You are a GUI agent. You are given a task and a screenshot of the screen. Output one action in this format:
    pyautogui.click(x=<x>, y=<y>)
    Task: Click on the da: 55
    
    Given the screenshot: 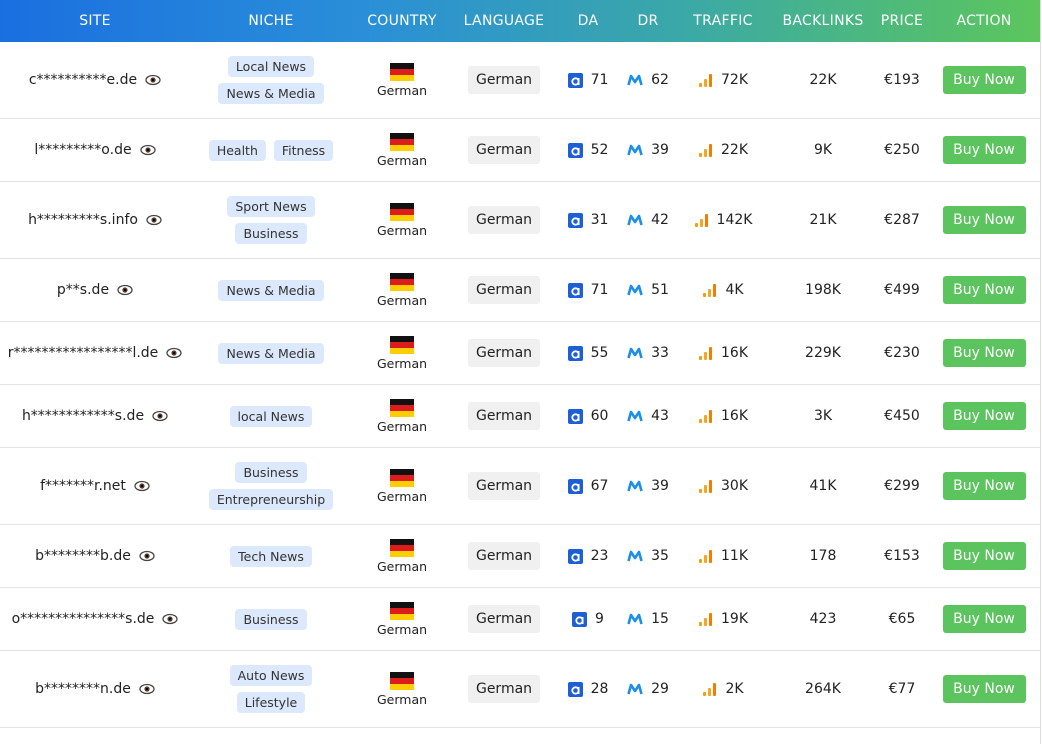 What is the action you would take?
    pyautogui.click(x=587, y=353)
    